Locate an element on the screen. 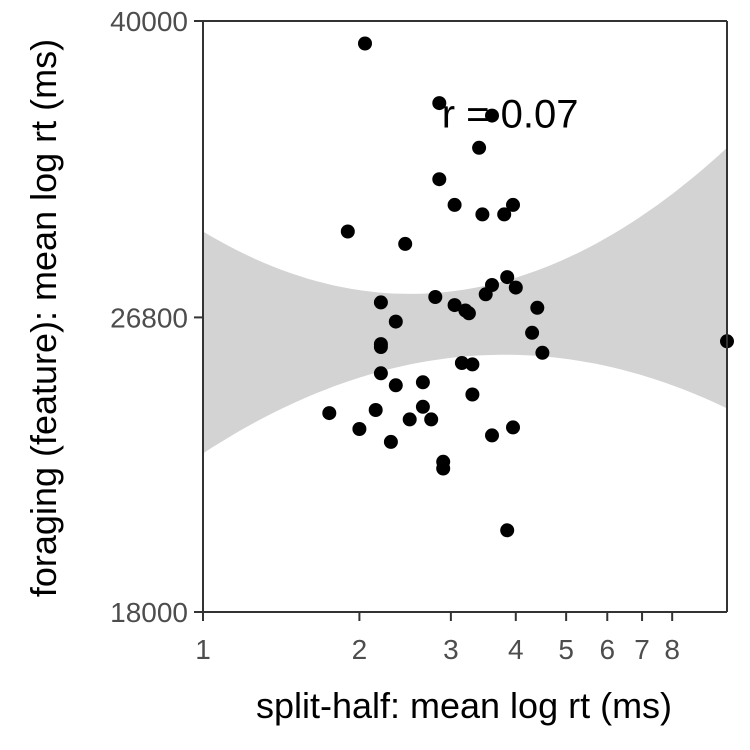 The width and height of the screenshot is (750, 750). y-tick-label: 40000 is located at coordinates (149, 21).